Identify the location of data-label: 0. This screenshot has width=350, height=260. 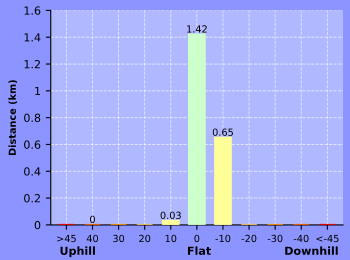
(92, 220).